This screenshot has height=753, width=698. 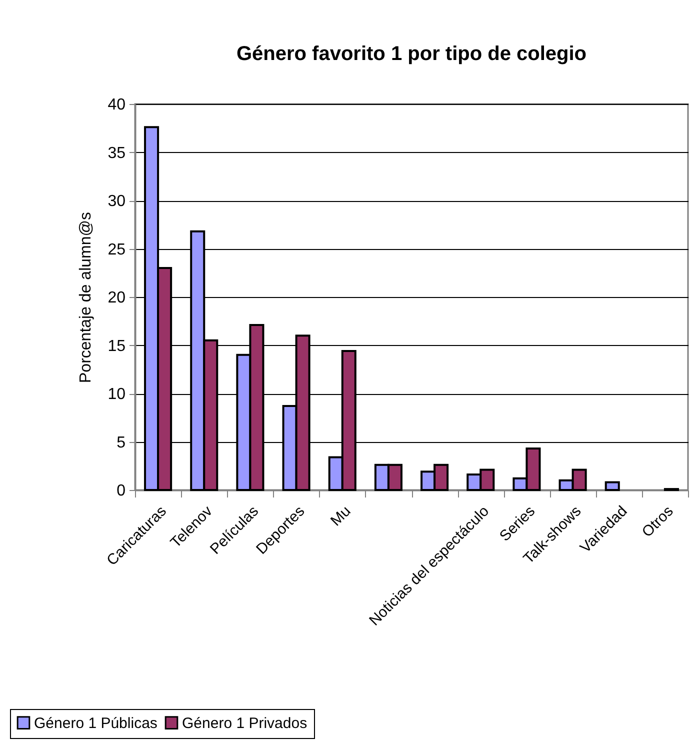 What do you see at coordinates (121, 443) in the screenshot?
I see `y-tick-label: 5` at bounding box center [121, 443].